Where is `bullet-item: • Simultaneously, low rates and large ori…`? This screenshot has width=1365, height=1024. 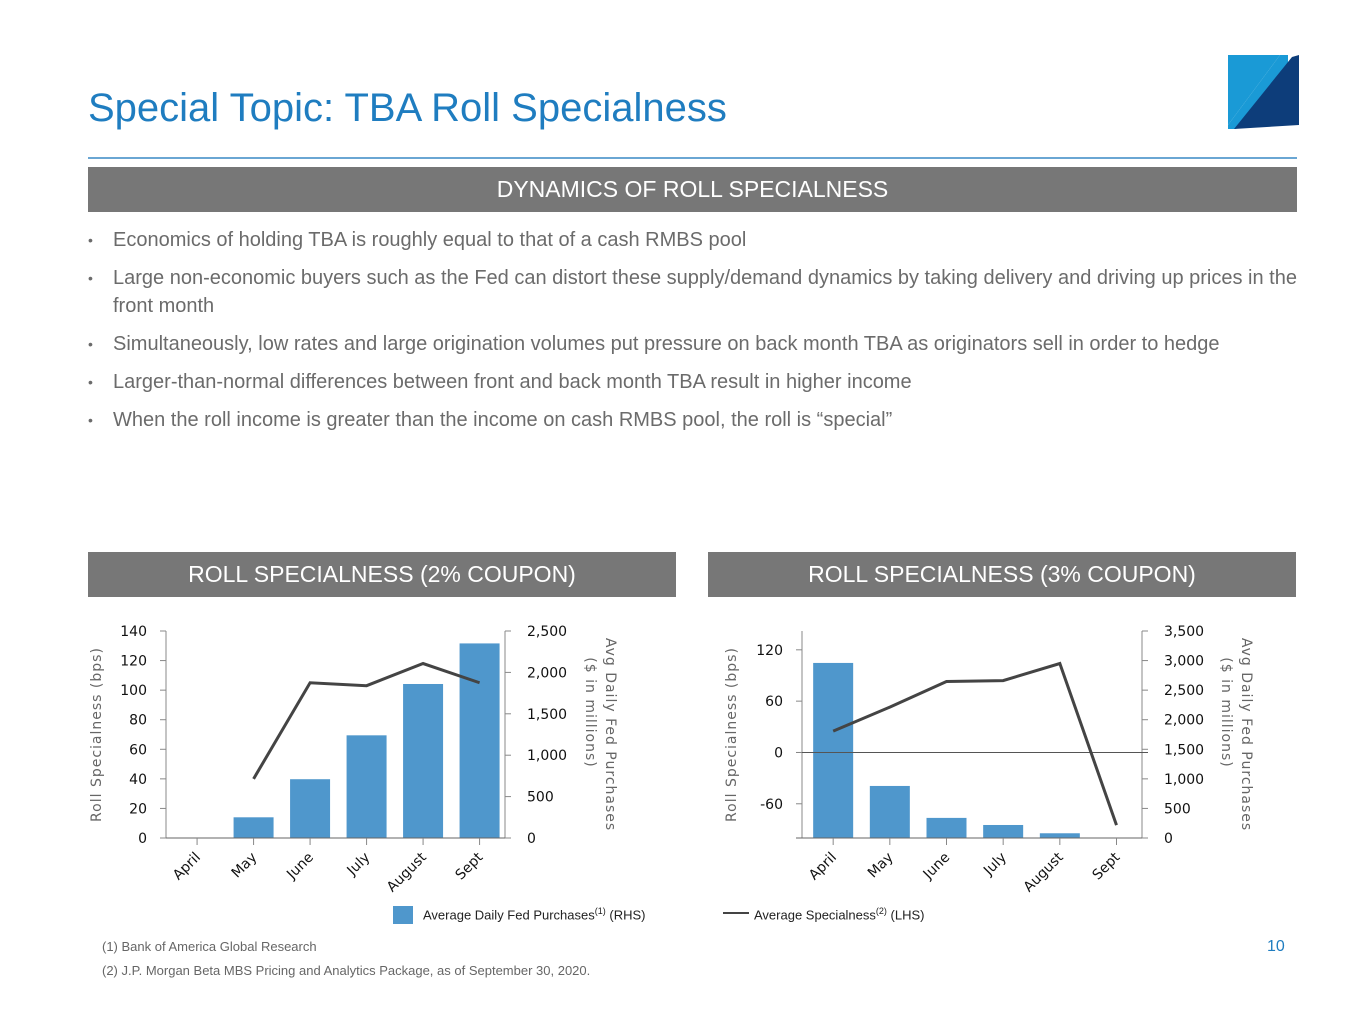 bullet-item: • Simultaneously, low rates and large ori… is located at coordinates (695, 344).